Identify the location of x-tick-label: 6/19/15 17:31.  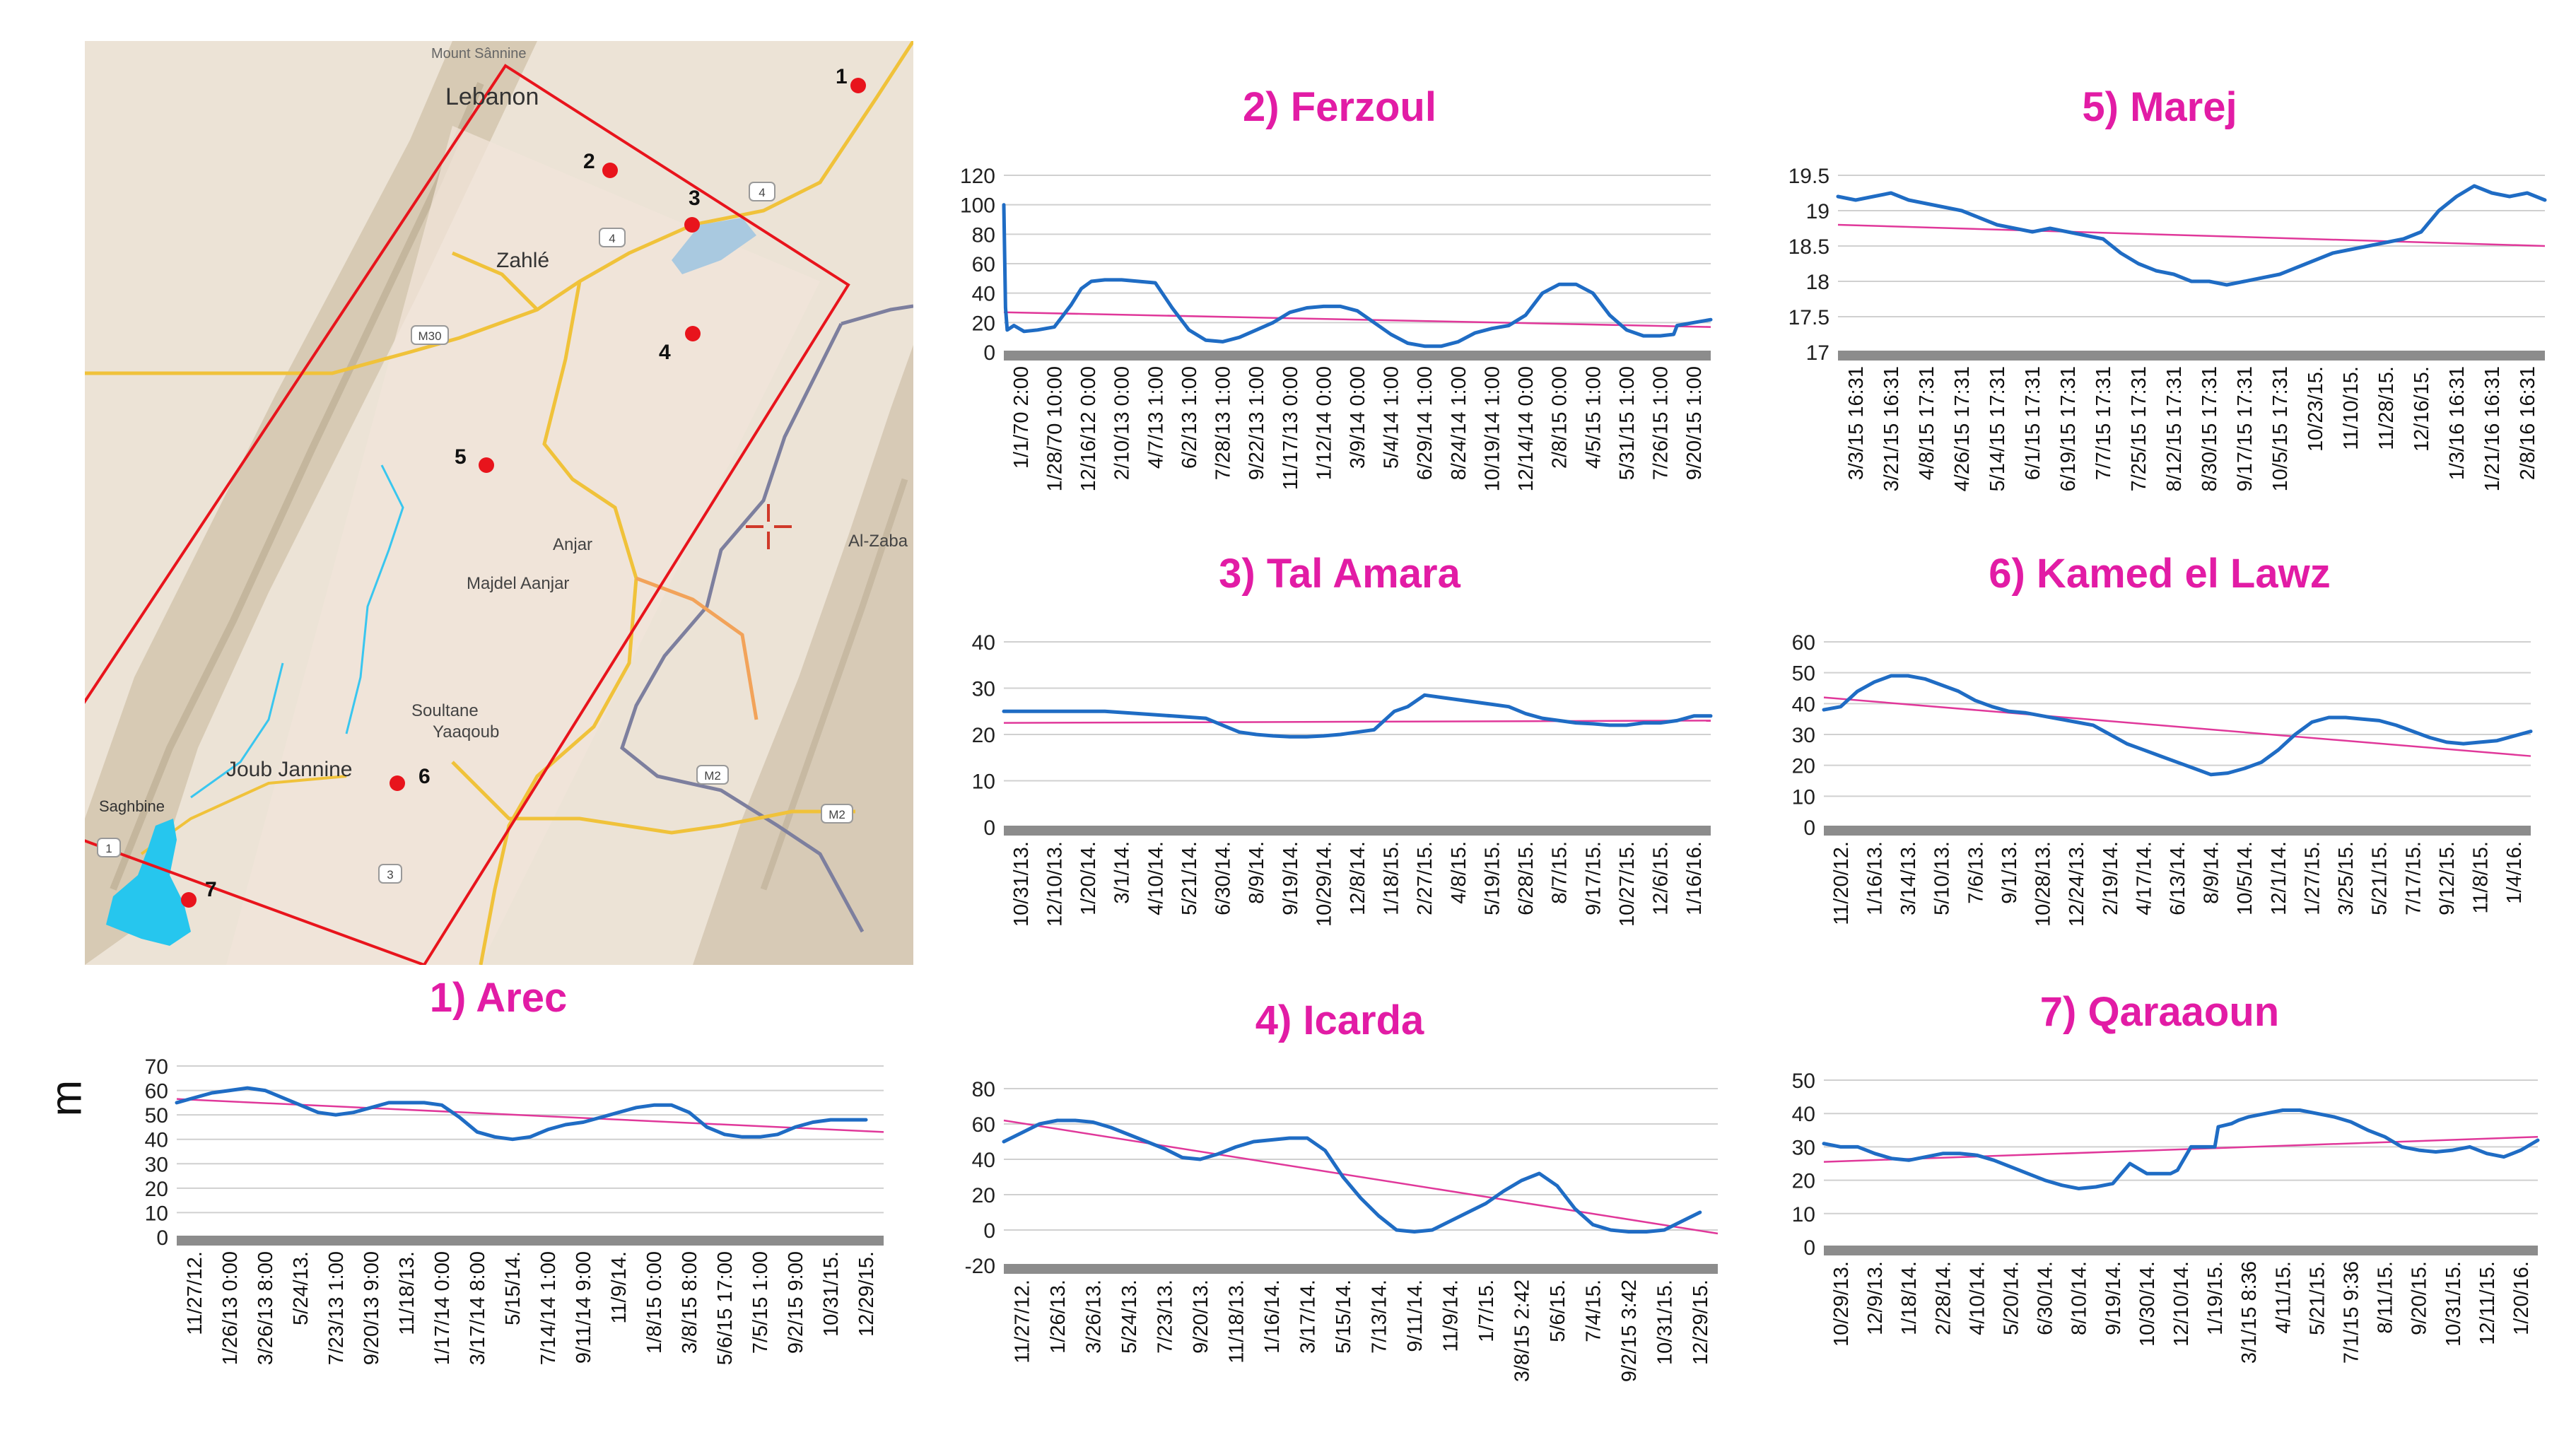
(2069, 428).